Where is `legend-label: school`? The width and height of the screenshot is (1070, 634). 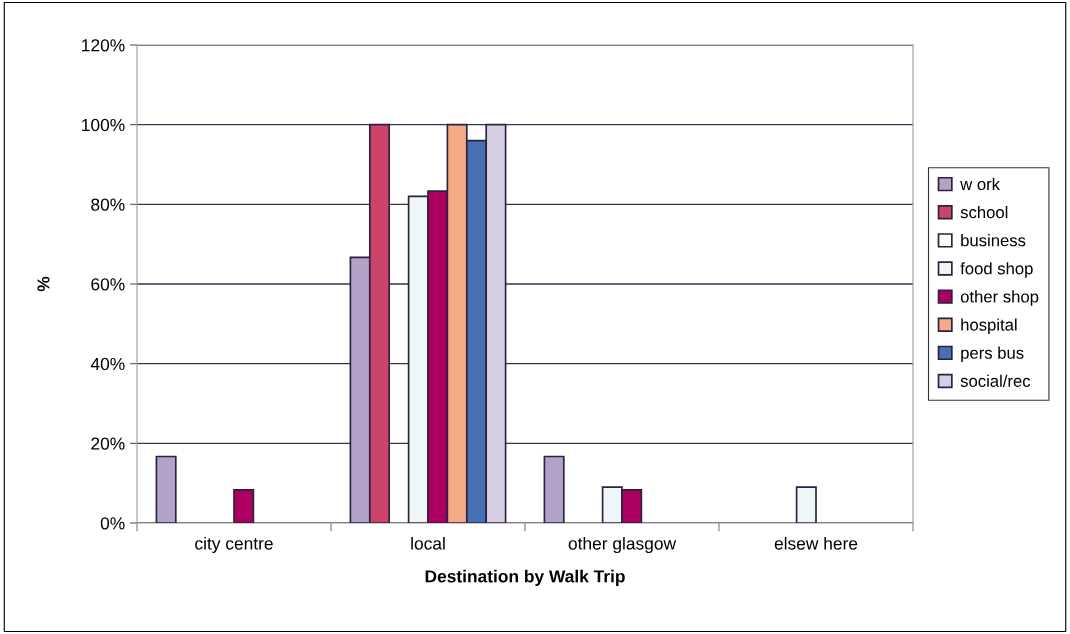
legend-label: school is located at coordinates (984, 212).